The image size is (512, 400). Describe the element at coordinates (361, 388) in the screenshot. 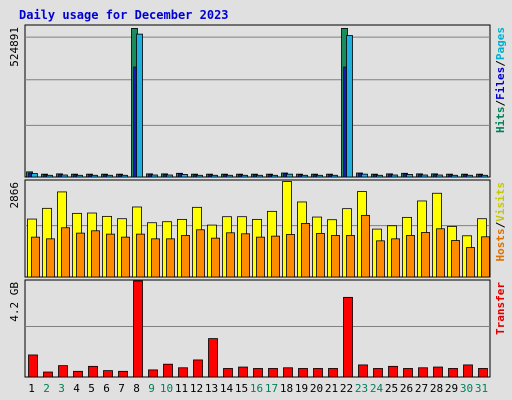

I see `day-label: 23` at that location.